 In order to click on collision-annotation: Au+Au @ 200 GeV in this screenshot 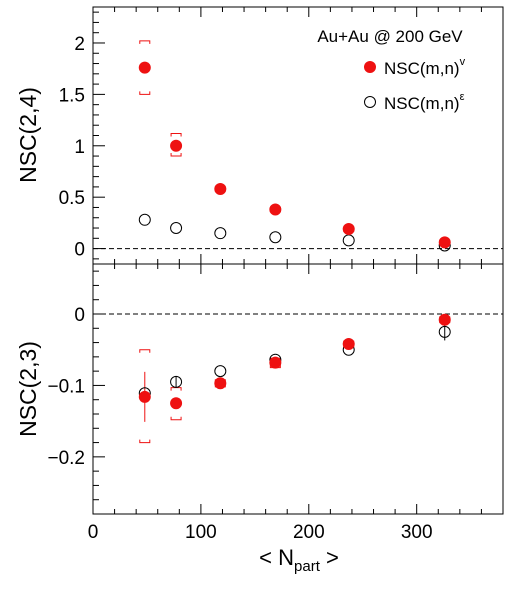, I will do `click(390, 36)`.